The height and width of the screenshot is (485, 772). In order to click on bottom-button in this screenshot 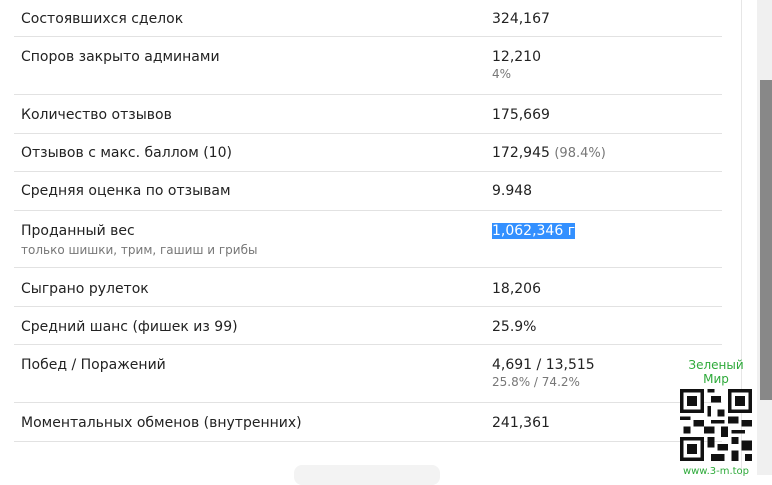, I will do `click(367, 475)`.